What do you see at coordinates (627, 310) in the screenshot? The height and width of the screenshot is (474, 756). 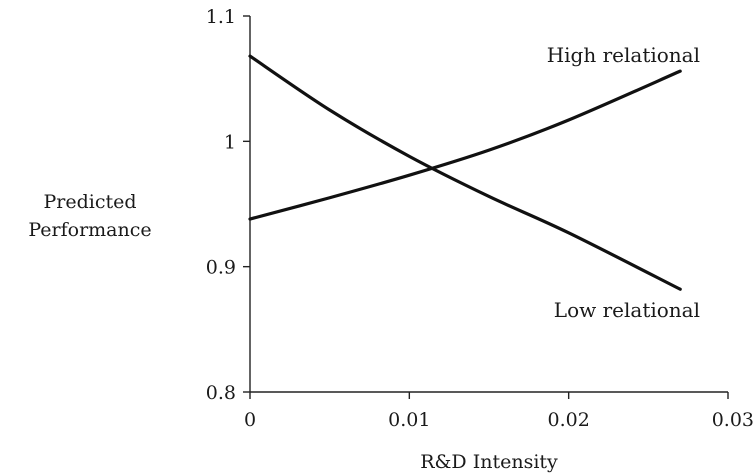 I see `series-label-low-relational: Low relational` at bounding box center [627, 310].